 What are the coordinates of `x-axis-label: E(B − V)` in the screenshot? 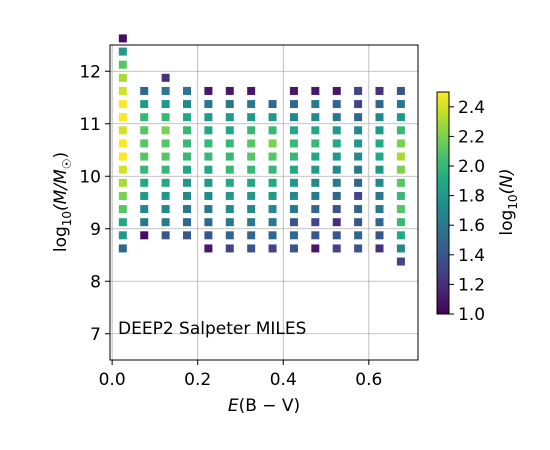 It's located at (264, 406).